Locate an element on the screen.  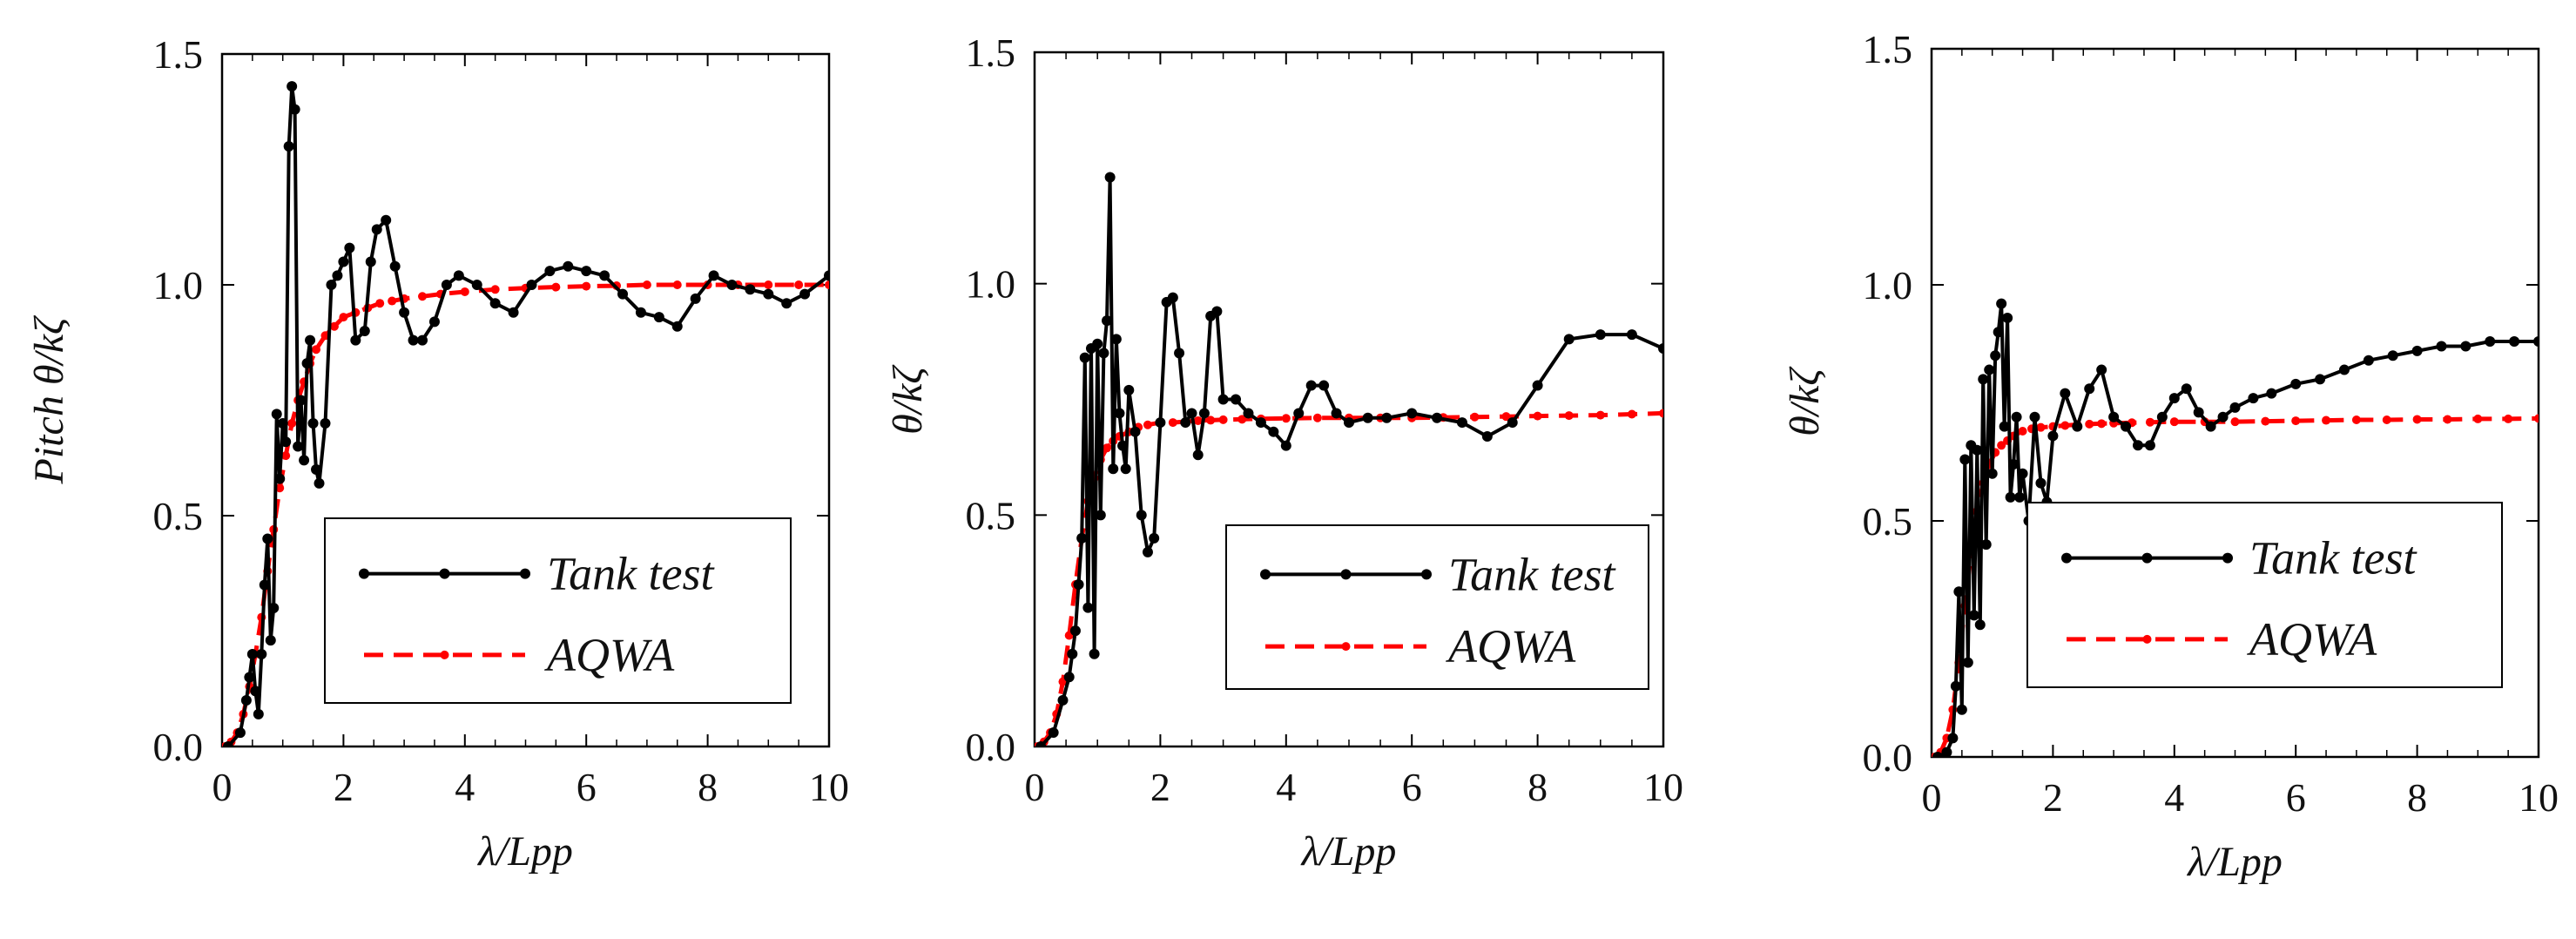
x-tick-label: 4 is located at coordinates (465, 787).